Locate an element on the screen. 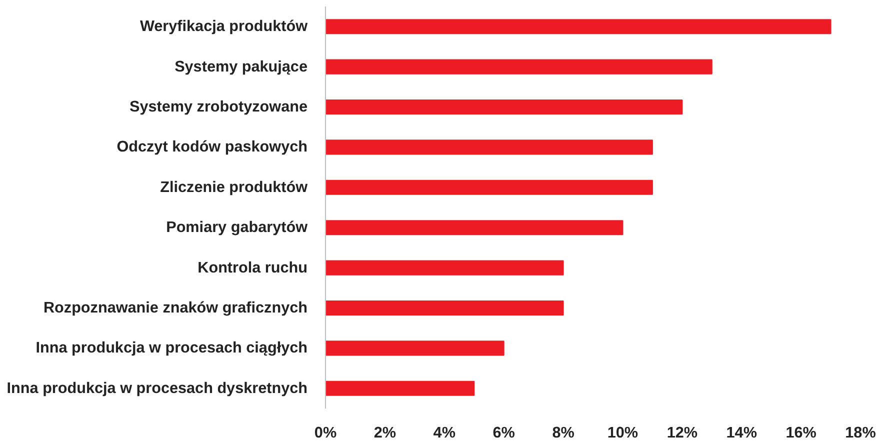  y-tick-label: Inna produkcja w procesach ciągłych is located at coordinates (172, 348).